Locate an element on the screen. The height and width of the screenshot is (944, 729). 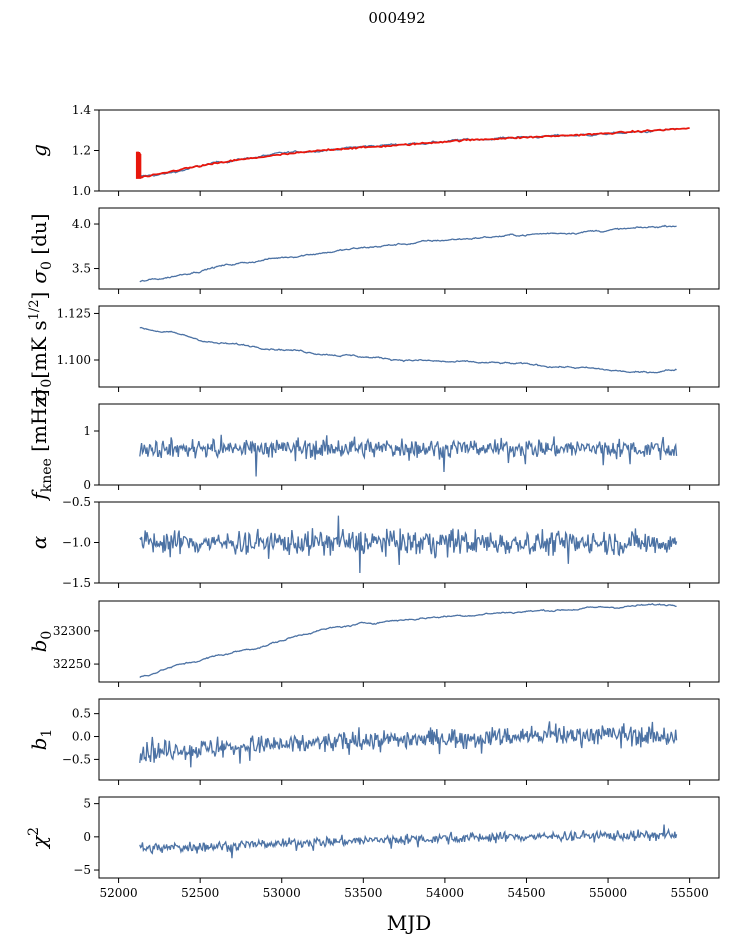
series-line-alpha is located at coordinates (408, 544).